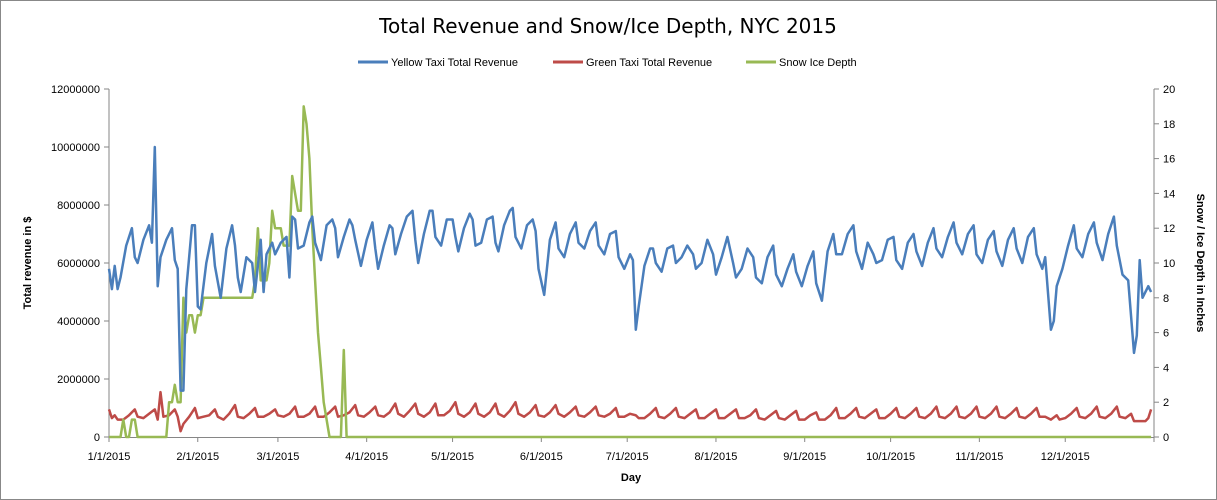  I want to click on y2-tick-label: 0, so click(1166, 438).